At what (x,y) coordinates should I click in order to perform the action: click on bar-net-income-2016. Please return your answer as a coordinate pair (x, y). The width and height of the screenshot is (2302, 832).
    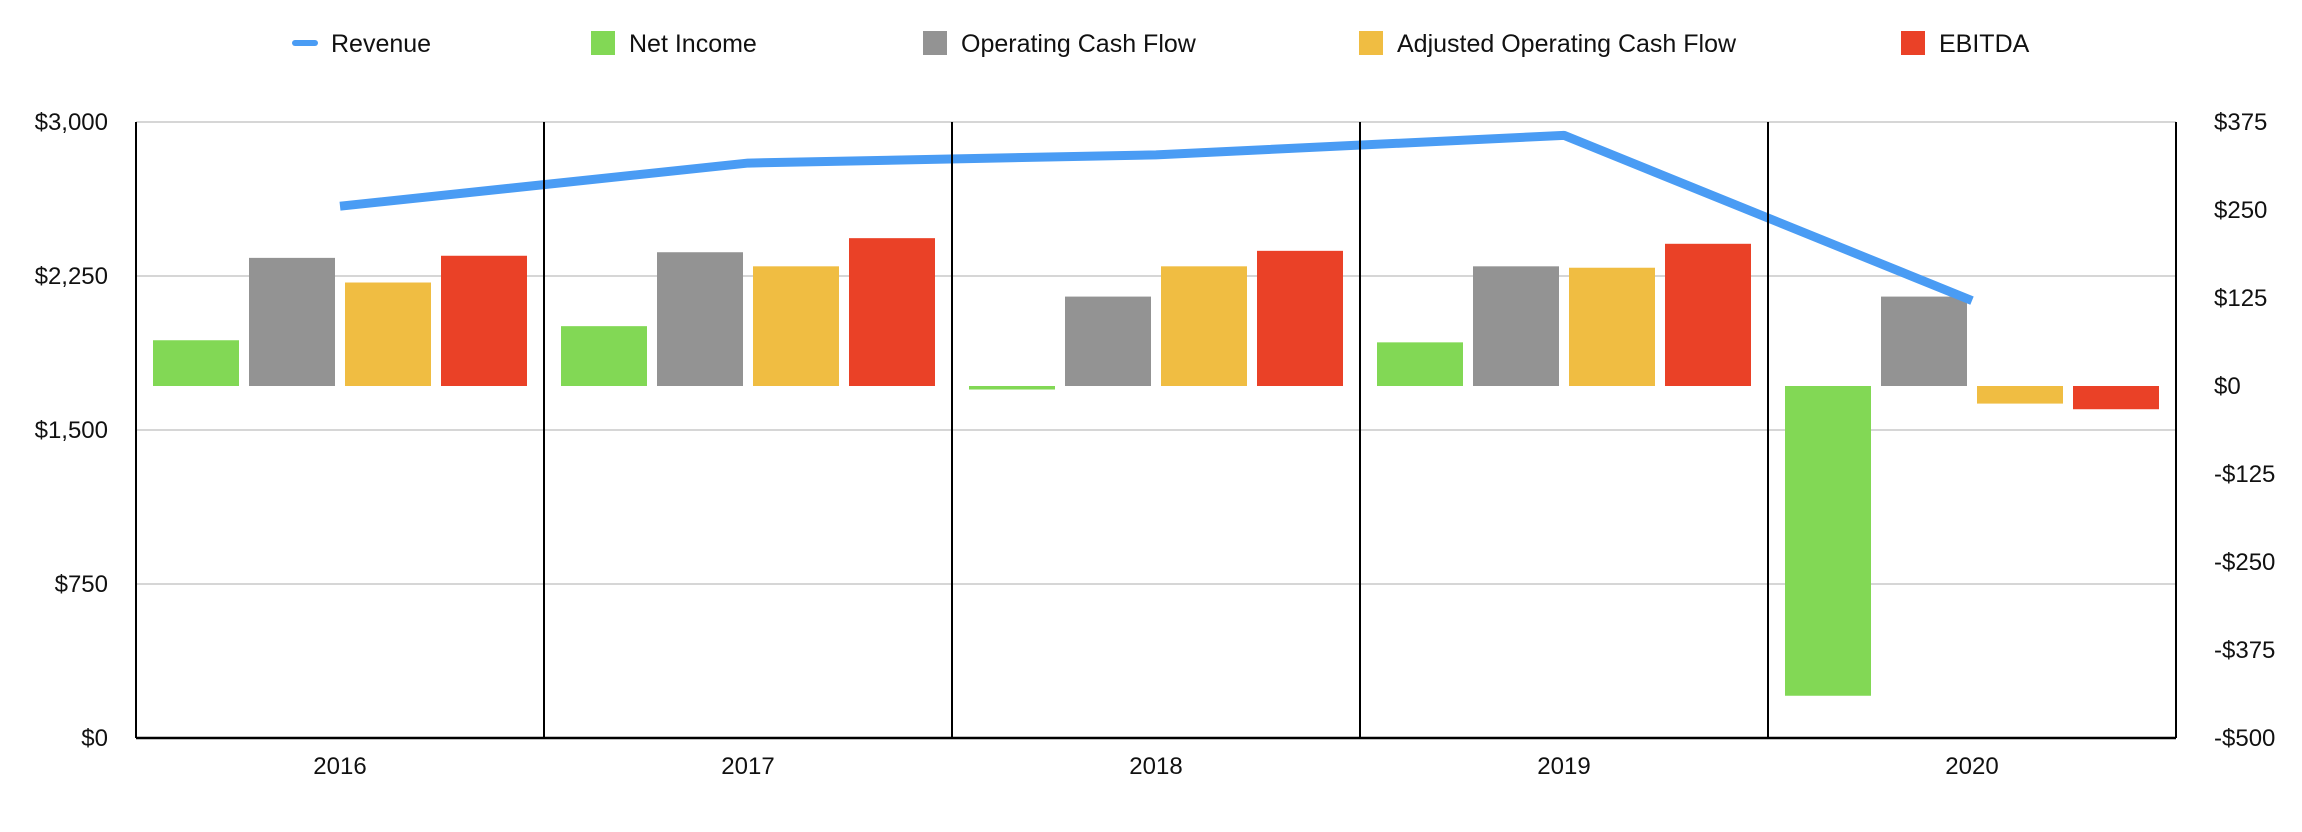
    Looking at the image, I should click on (196, 363).